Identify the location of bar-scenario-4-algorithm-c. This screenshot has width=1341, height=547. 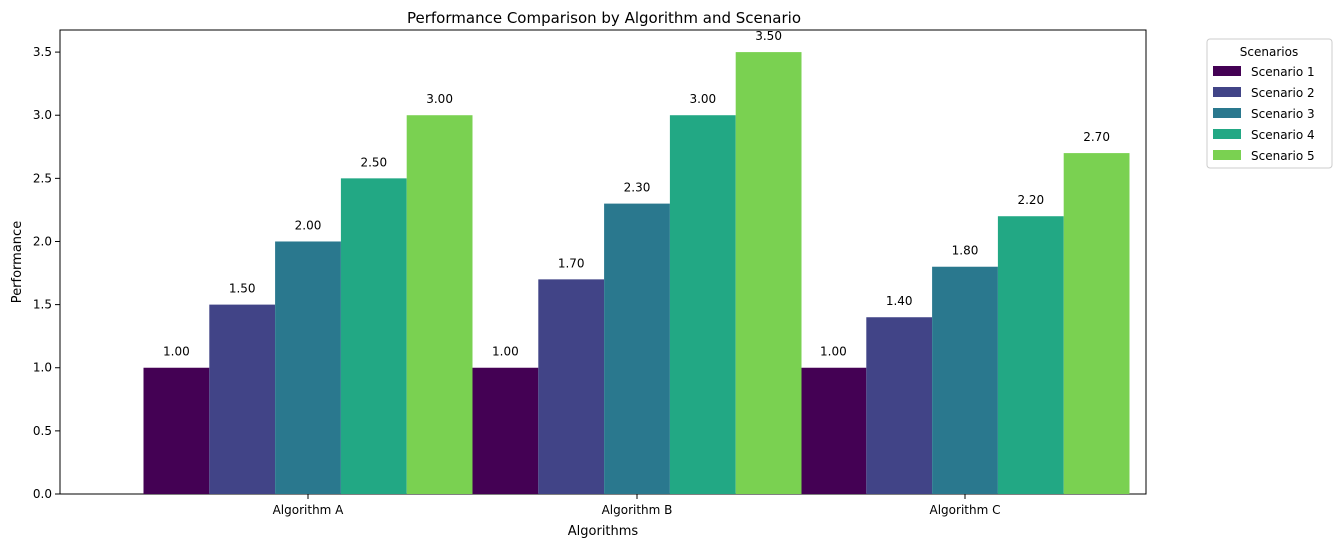
(1030, 355).